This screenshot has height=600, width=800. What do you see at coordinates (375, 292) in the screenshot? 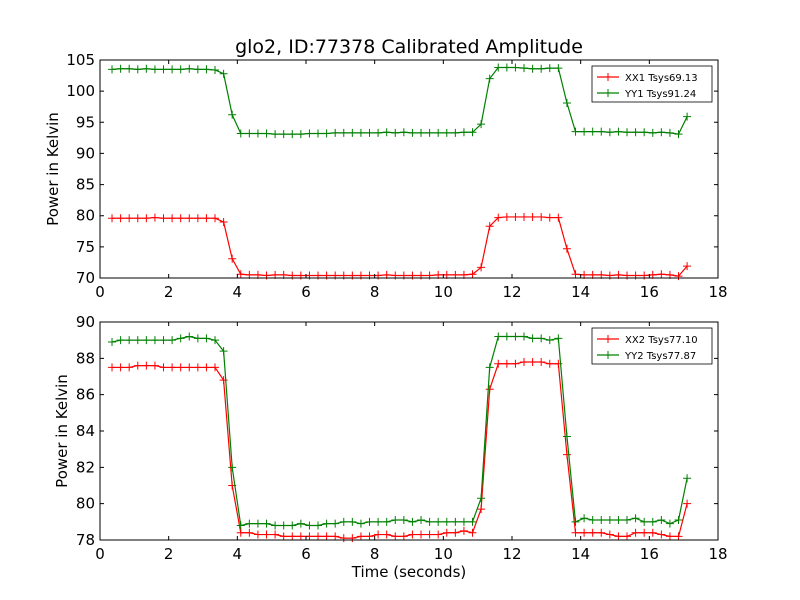
I see `x-tick-label: 8` at bounding box center [375, 292].